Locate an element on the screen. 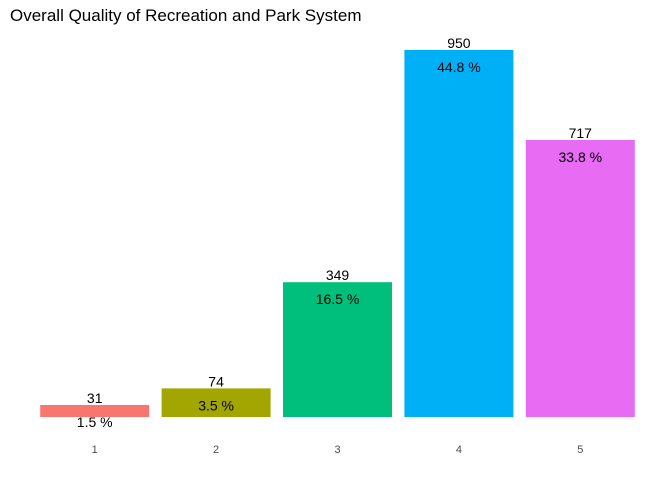 The height and width of the screenshot is (480, 672). percent-label-4: 44.8 % is located at coordinates (459, 67).